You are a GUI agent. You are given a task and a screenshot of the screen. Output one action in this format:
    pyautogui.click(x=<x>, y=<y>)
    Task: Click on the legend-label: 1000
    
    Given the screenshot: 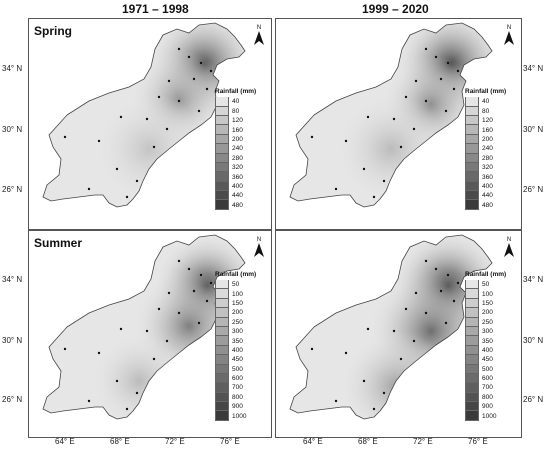 What is the action you would take?
    pyautogui.click(x=489, y=416)
    